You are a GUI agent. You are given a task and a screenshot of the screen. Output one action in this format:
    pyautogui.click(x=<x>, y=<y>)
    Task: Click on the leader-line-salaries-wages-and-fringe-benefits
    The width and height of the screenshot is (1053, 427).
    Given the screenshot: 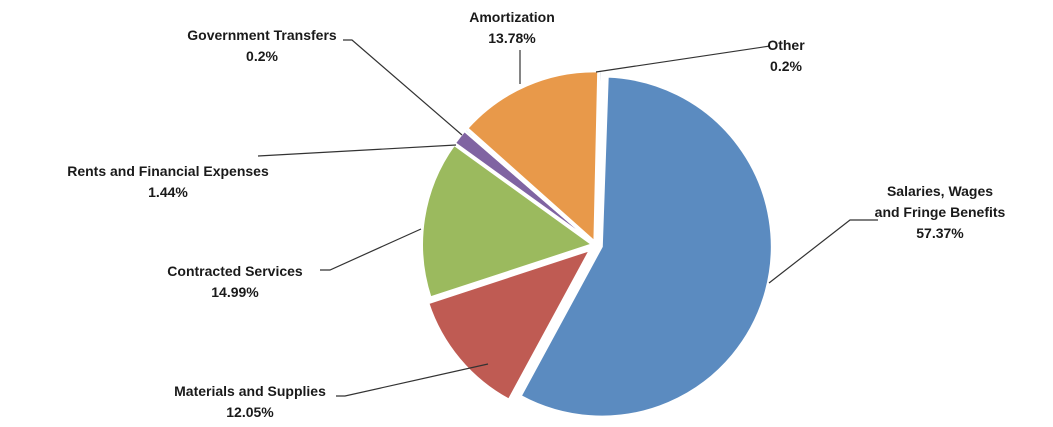 What is the action you would take?
    pyautogui.click(x=823, y=251)
    